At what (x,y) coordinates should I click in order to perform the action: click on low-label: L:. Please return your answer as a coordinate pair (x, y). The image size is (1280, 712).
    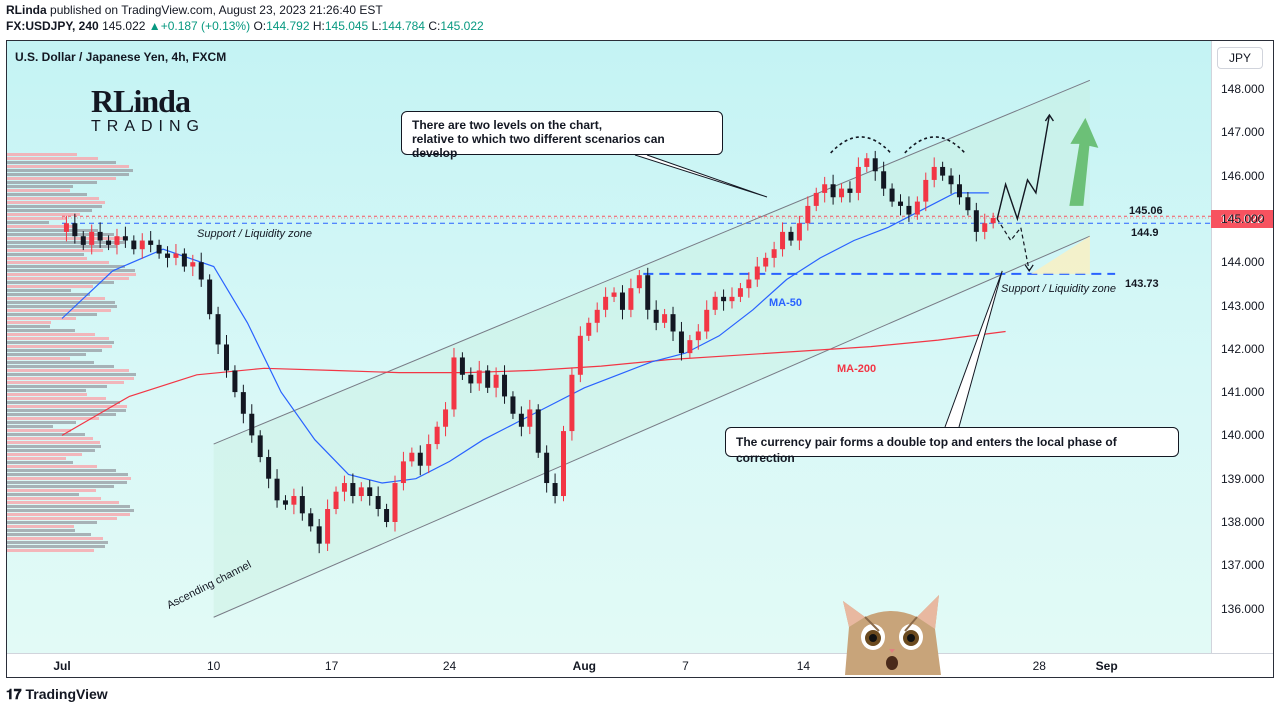
    Looking at the image, I should click on (376, 26).